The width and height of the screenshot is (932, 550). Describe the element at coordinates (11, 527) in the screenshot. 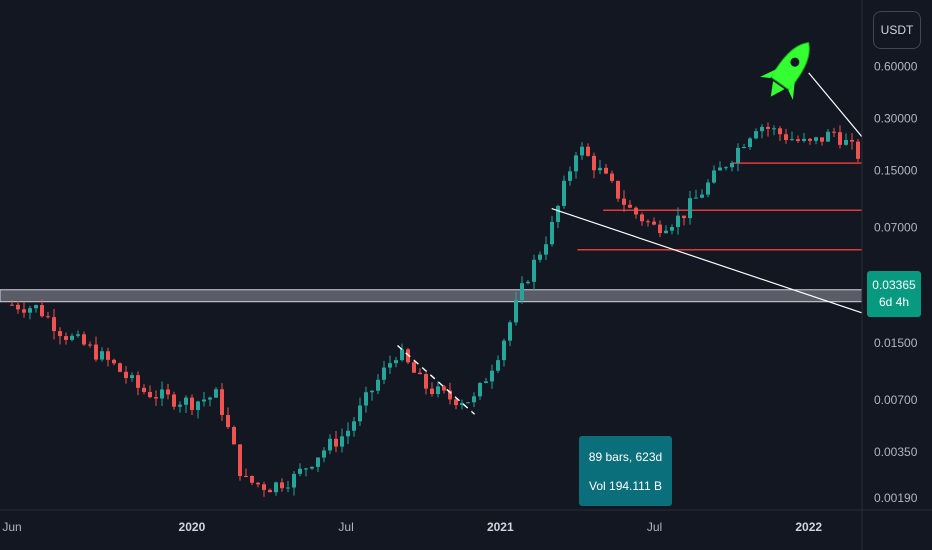

I see `x-tick-label: Jun` at that location.